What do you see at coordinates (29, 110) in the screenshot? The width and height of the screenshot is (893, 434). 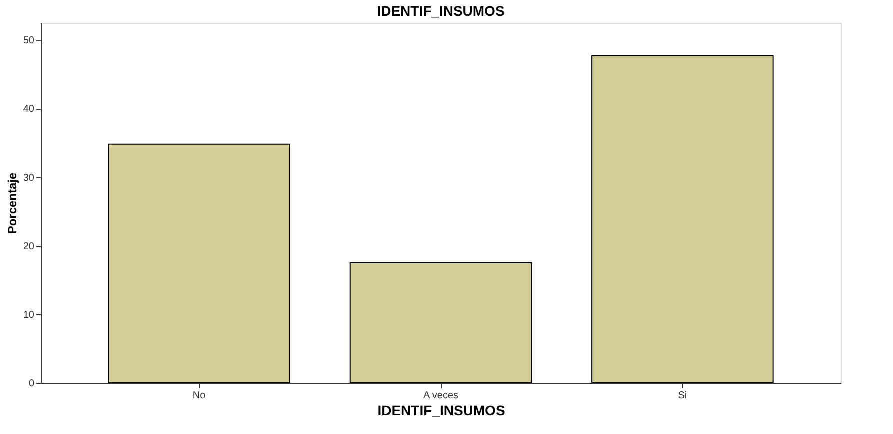 I see `y-tick-label: 40` at bounding box center [29, 110].